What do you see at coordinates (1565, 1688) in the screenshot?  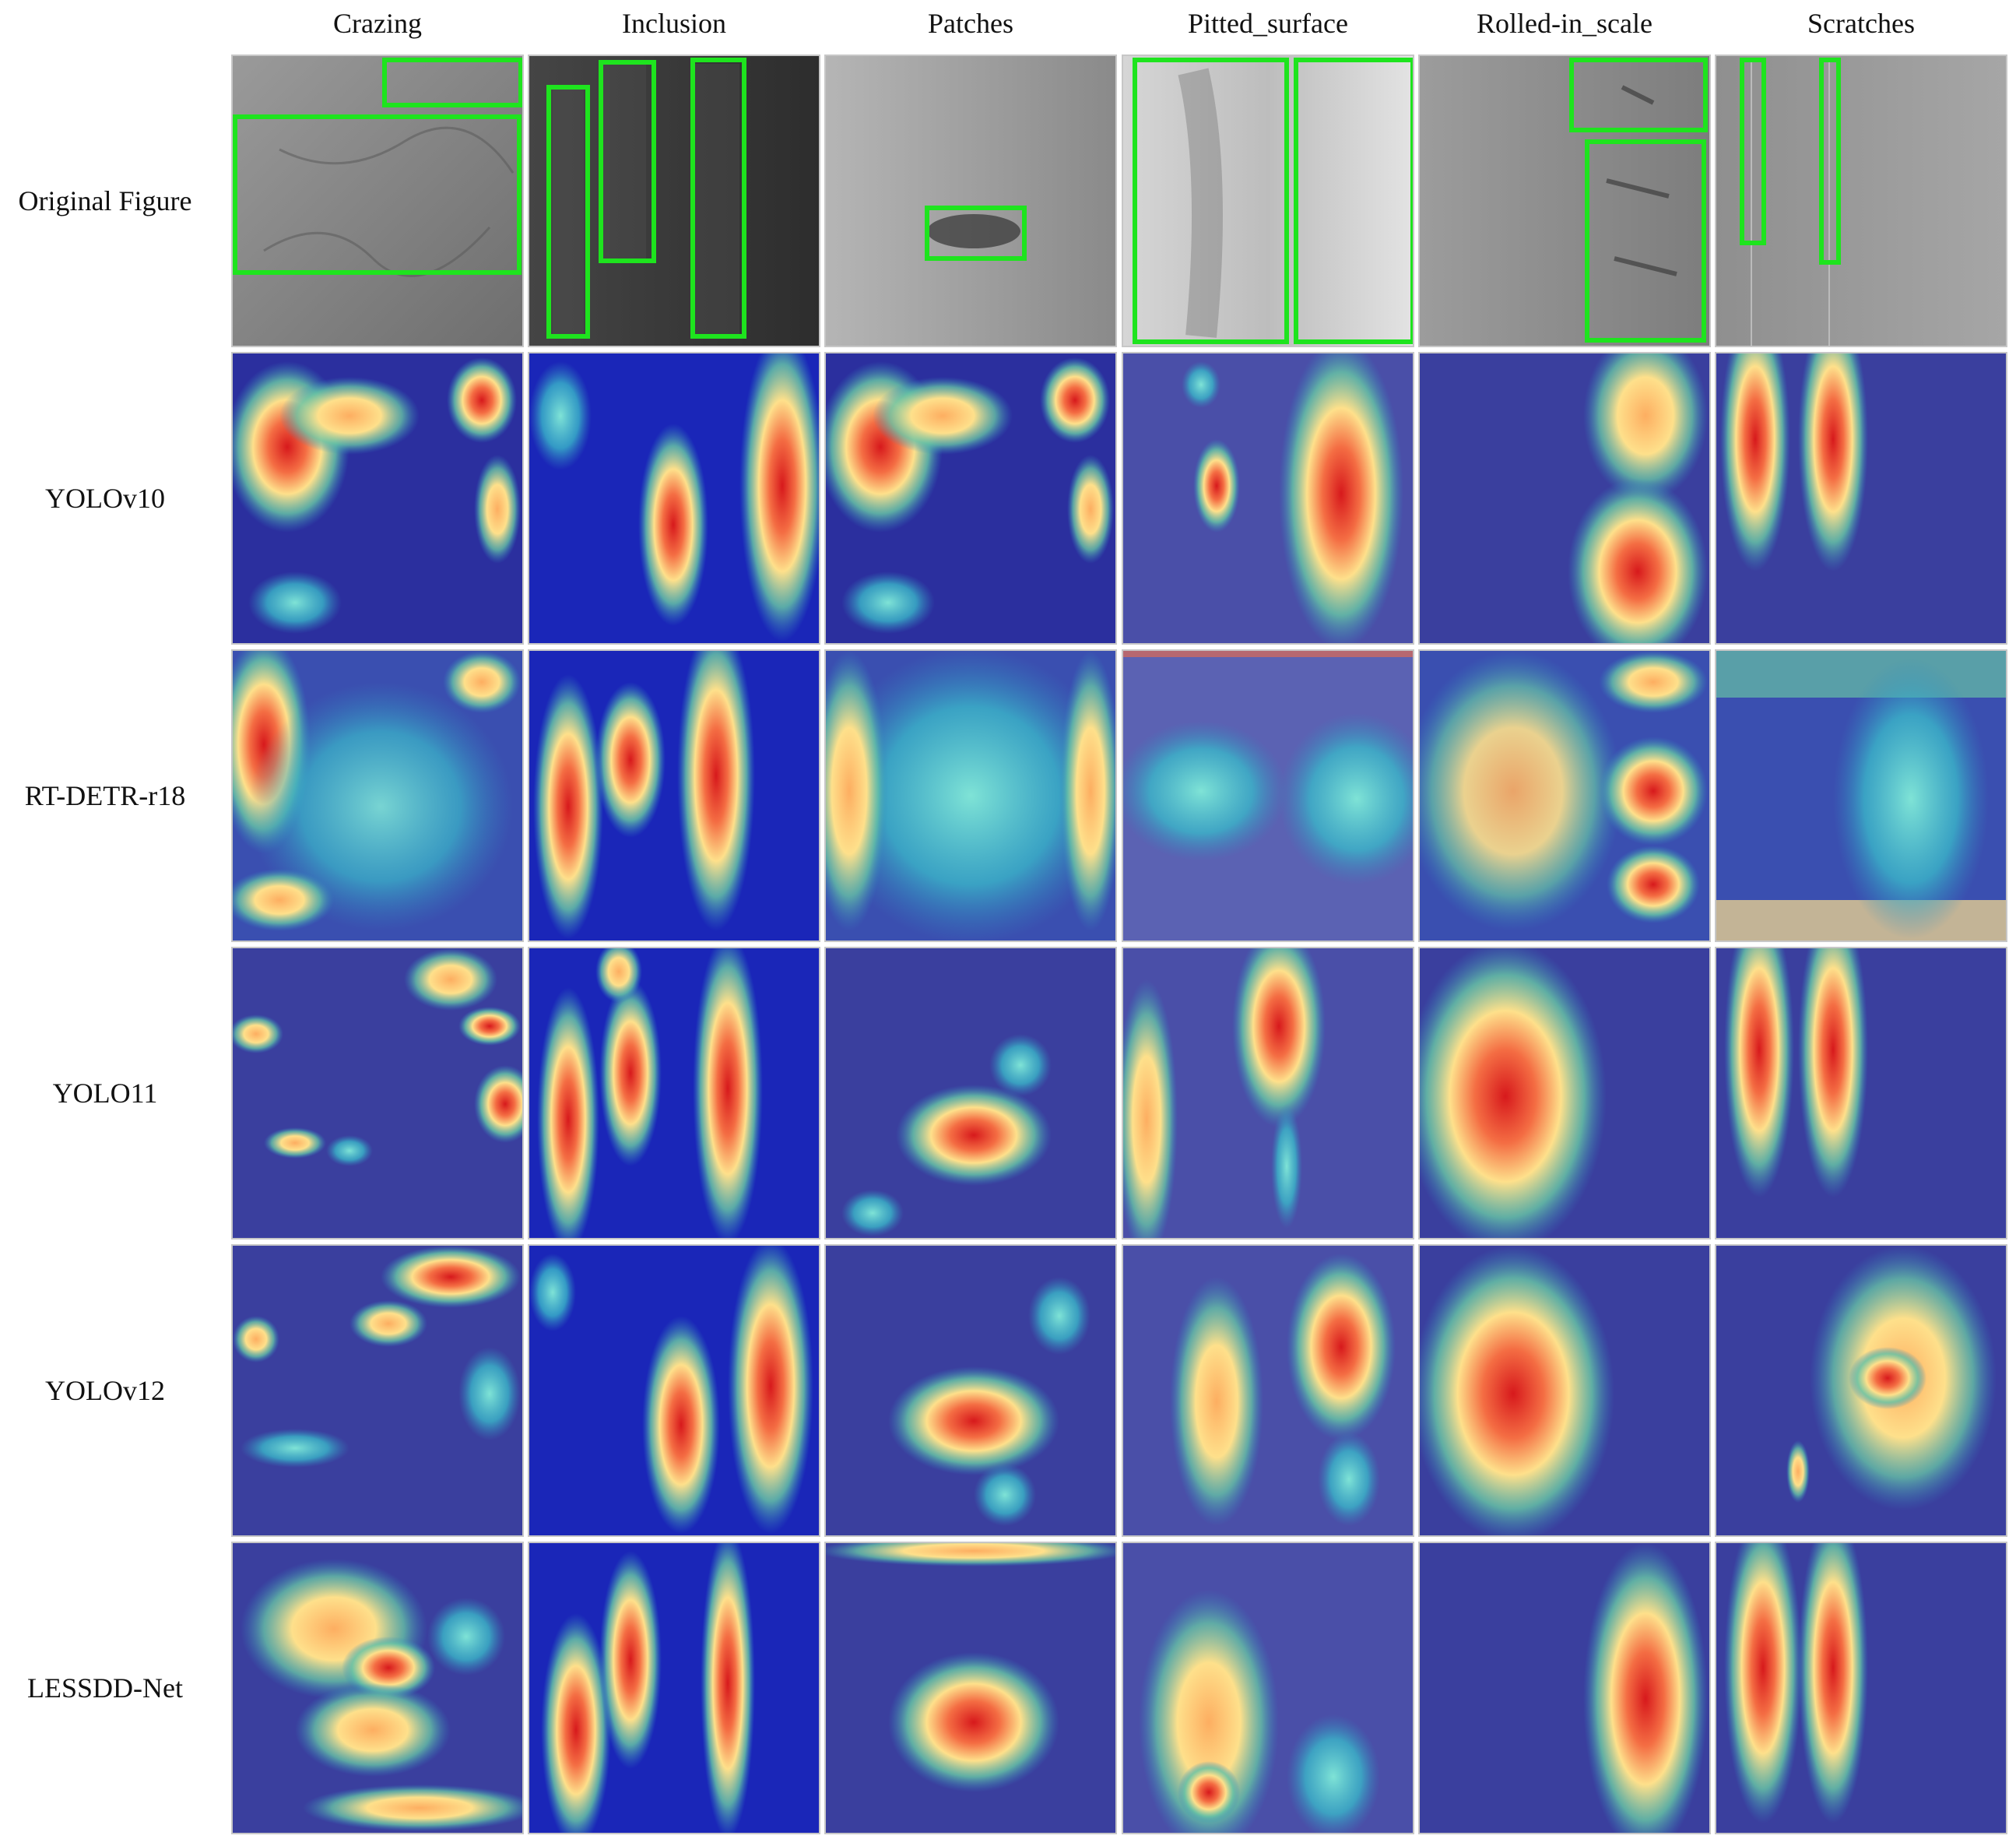 I see `heatmap-lessdd-rolled-in-scale` at bounding box center [1565, 1688].